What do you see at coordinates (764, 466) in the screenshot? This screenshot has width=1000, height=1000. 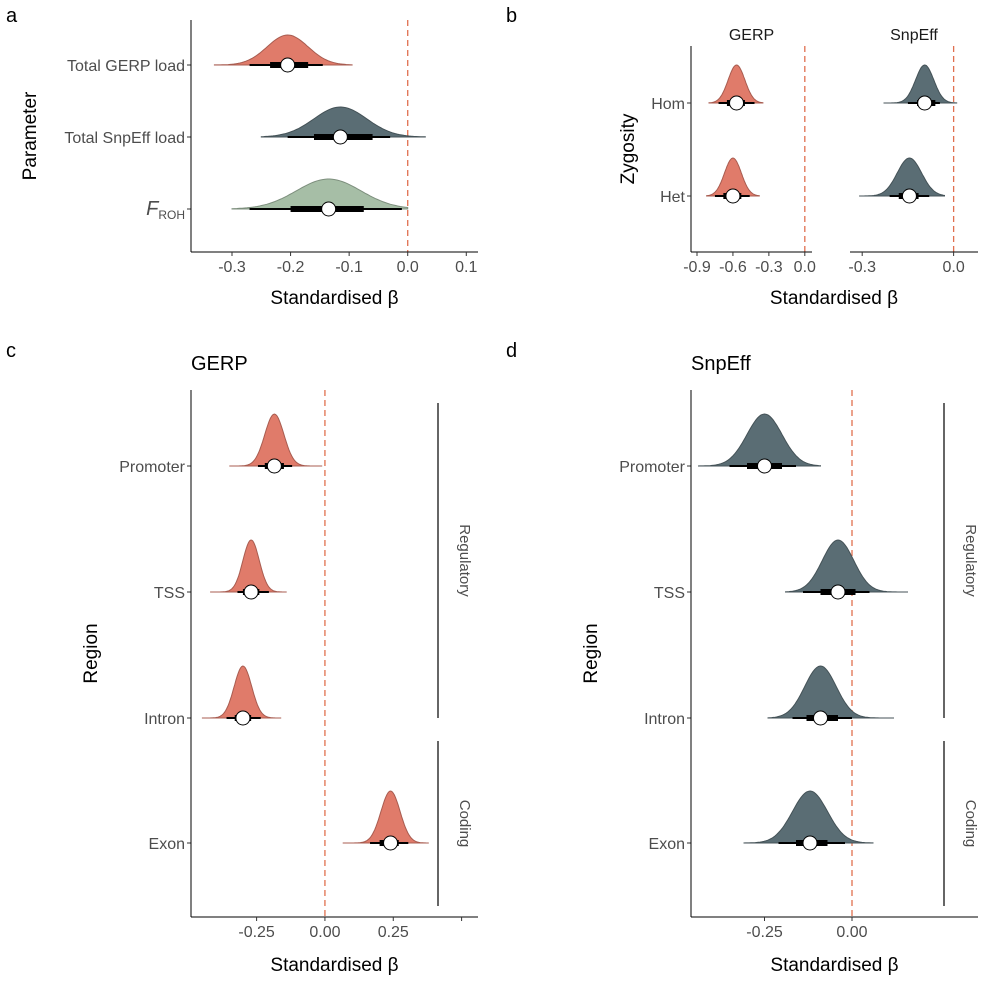 I see `panel-d-promoter-median-point` at bounding box center [764, 466].